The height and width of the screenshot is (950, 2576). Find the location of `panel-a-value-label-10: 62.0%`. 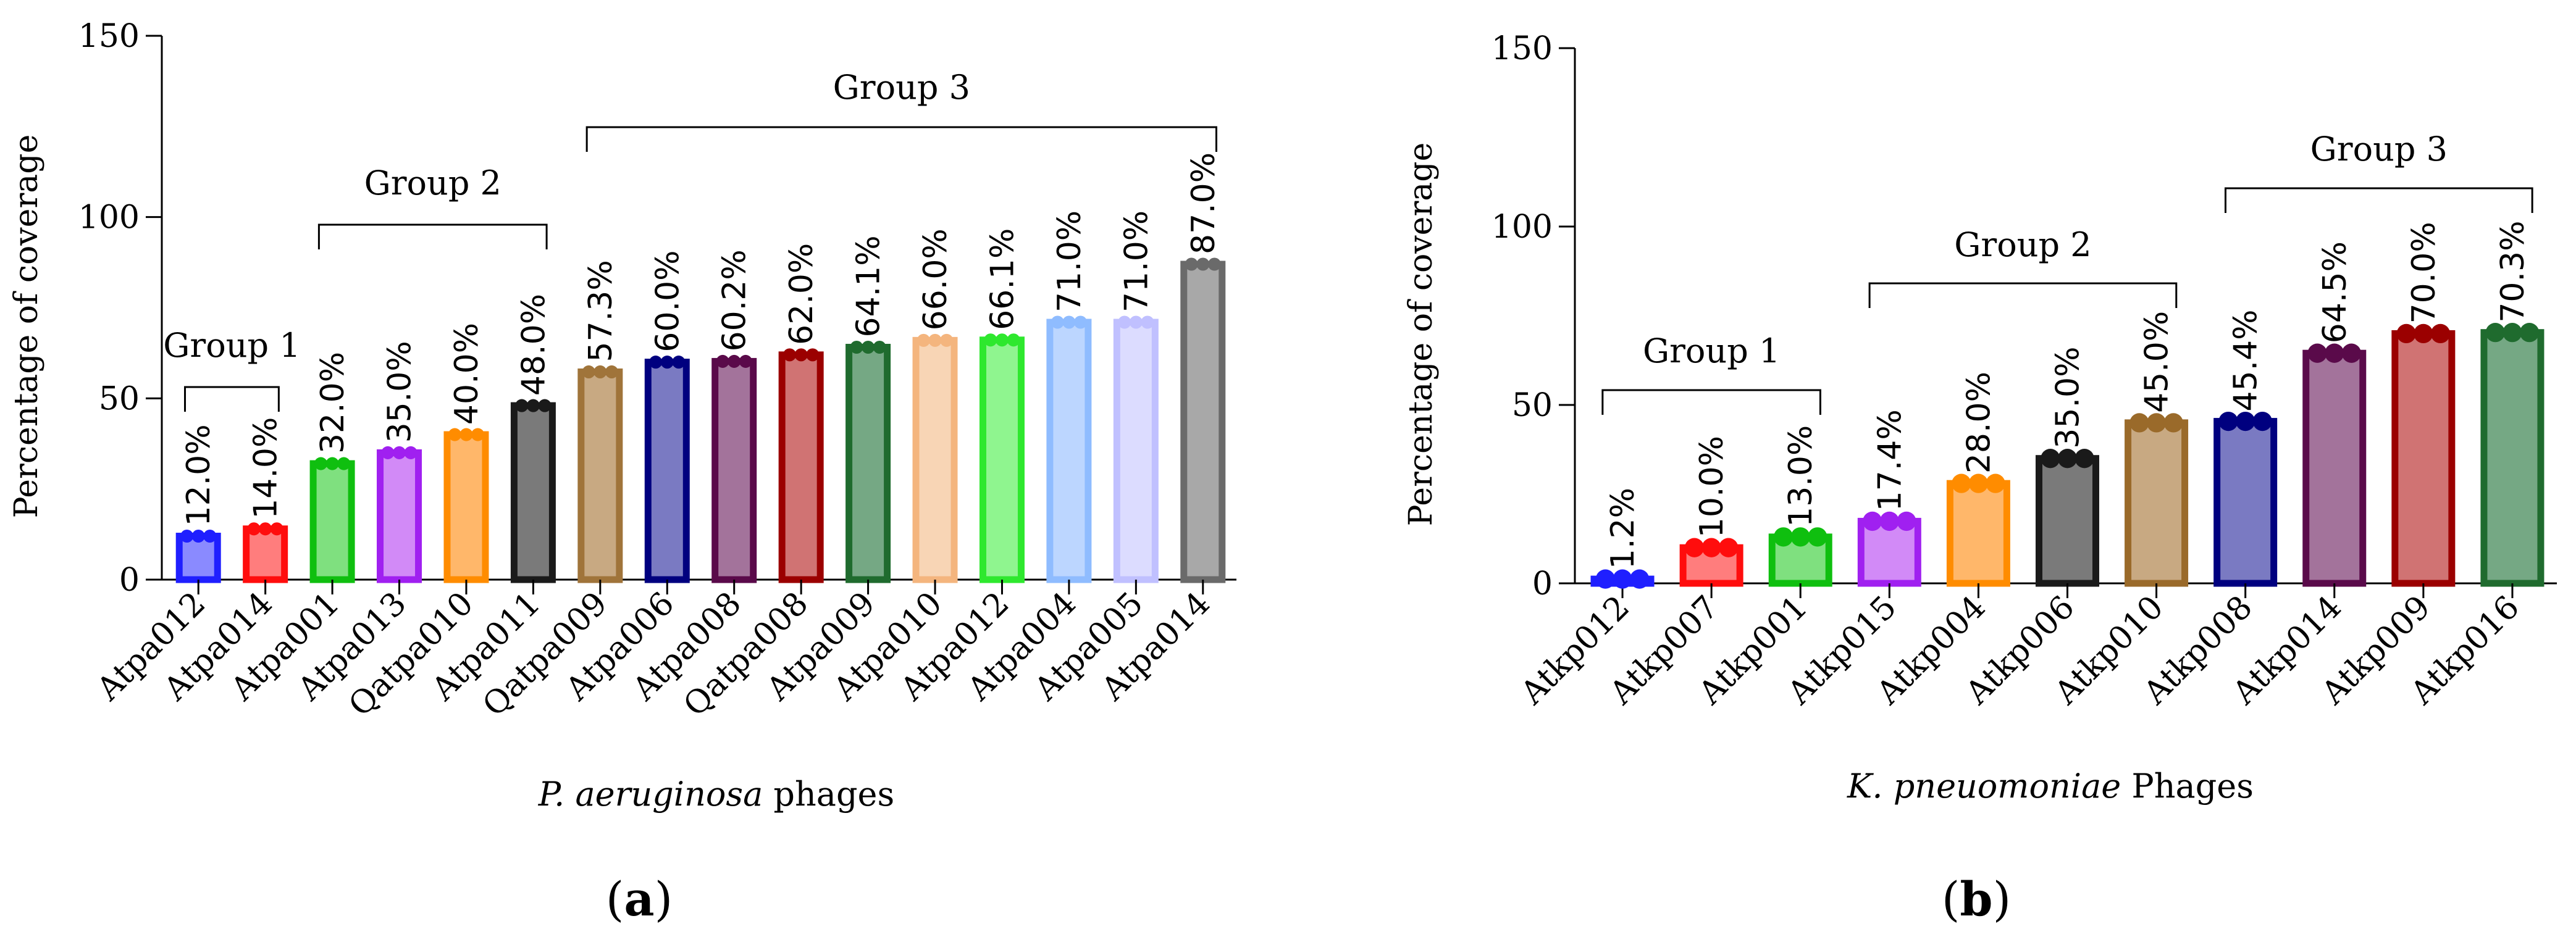

panel-a-value-label-10: 62.0% is located at coordinates (801, 294).